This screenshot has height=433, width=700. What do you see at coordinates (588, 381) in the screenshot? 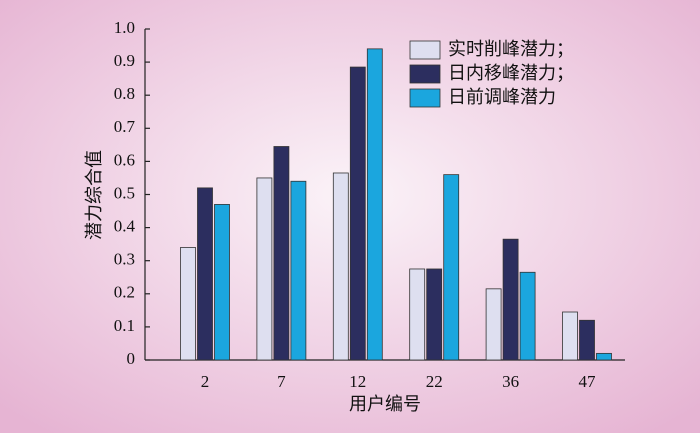
I see `x-tick-label: 47` at bounding box center [588, 381].